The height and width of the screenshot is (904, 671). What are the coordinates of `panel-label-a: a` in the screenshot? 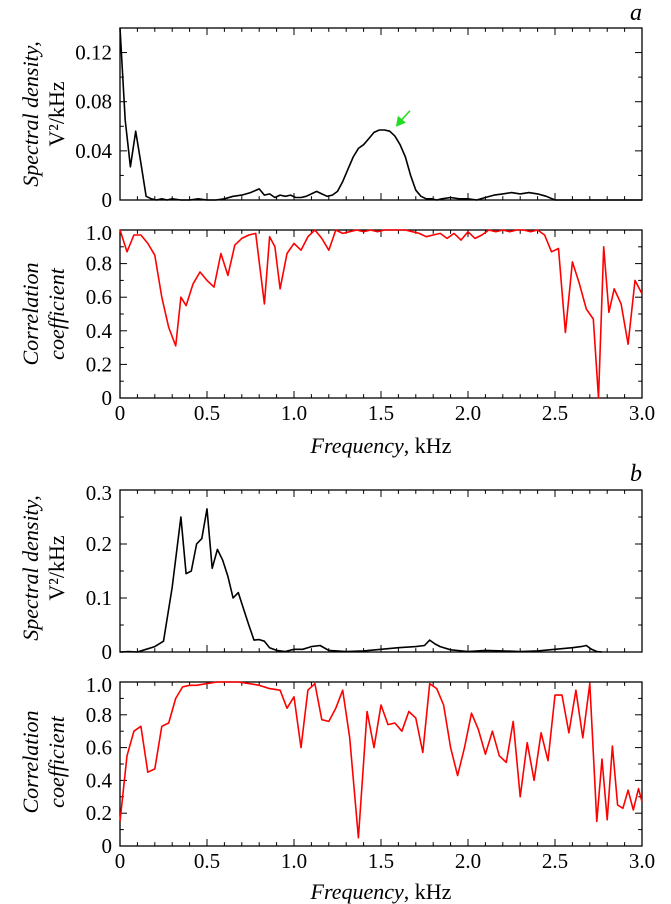 It's located at (636, 13).